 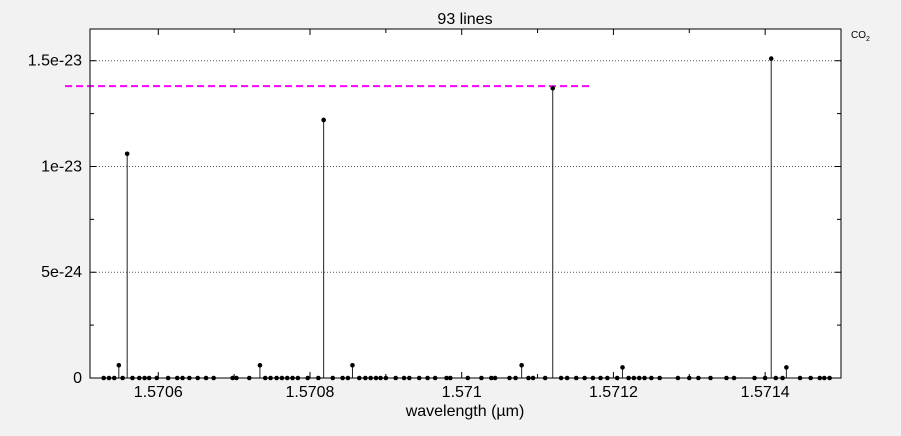 I want to click on x-axis-label: wavelength (µm), so click(x=465, y=411).